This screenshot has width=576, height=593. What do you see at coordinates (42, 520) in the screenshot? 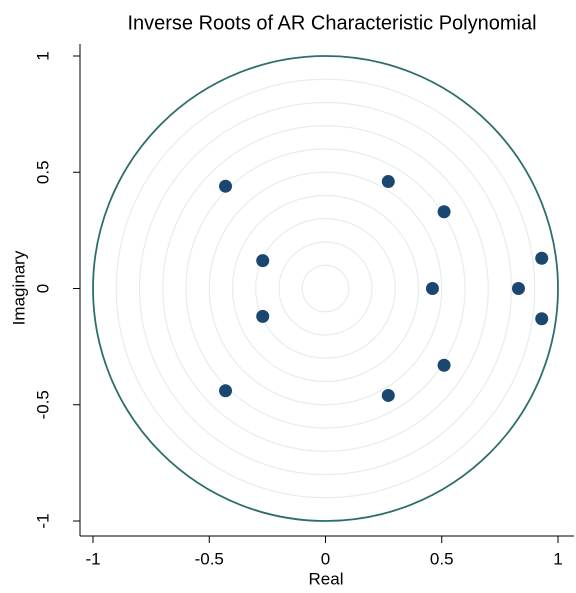
I see `y-tick-label: -1` at bounding box center [42, 520].